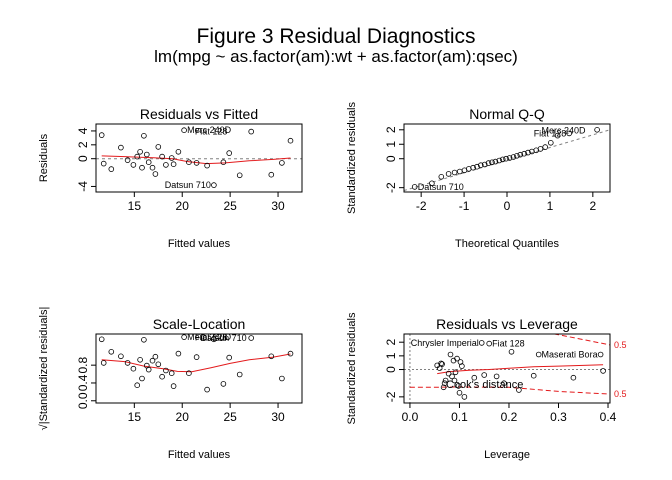  What do you see at coordinates (199, 244) in the screenshot?
I see `x-axis-label: Fitted values` at bounding box center [199, 244].